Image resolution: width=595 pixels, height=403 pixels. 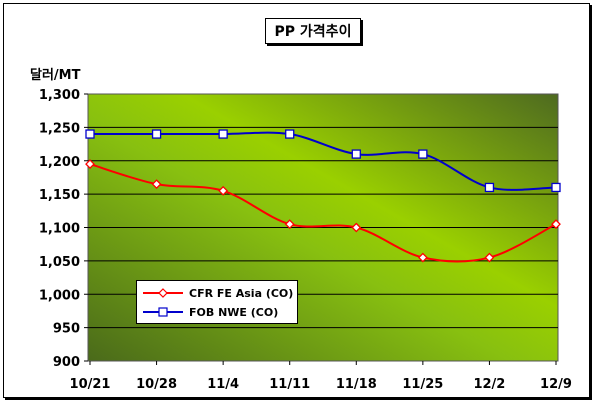 I want to click on y-tick-label: 1,050, so click(x=59, y=262).